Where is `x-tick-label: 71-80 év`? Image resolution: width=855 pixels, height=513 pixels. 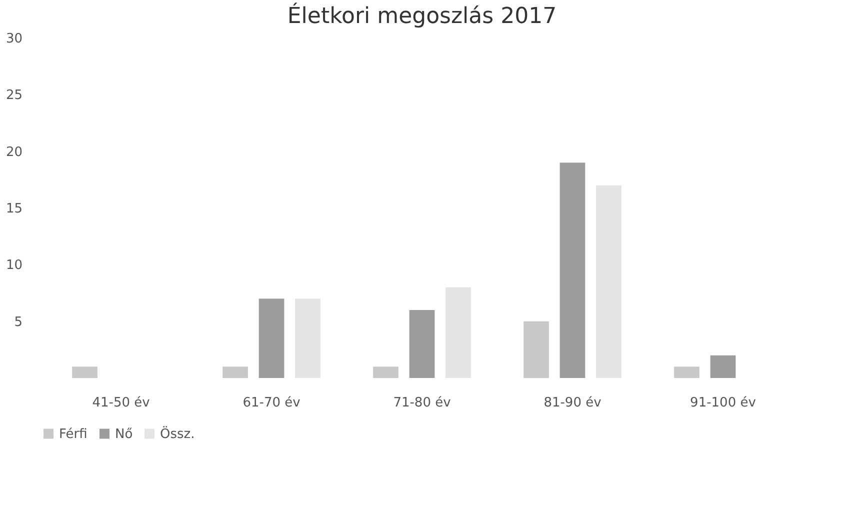 x-tick-label: 71-80 év is located at coordinates (422, 403).